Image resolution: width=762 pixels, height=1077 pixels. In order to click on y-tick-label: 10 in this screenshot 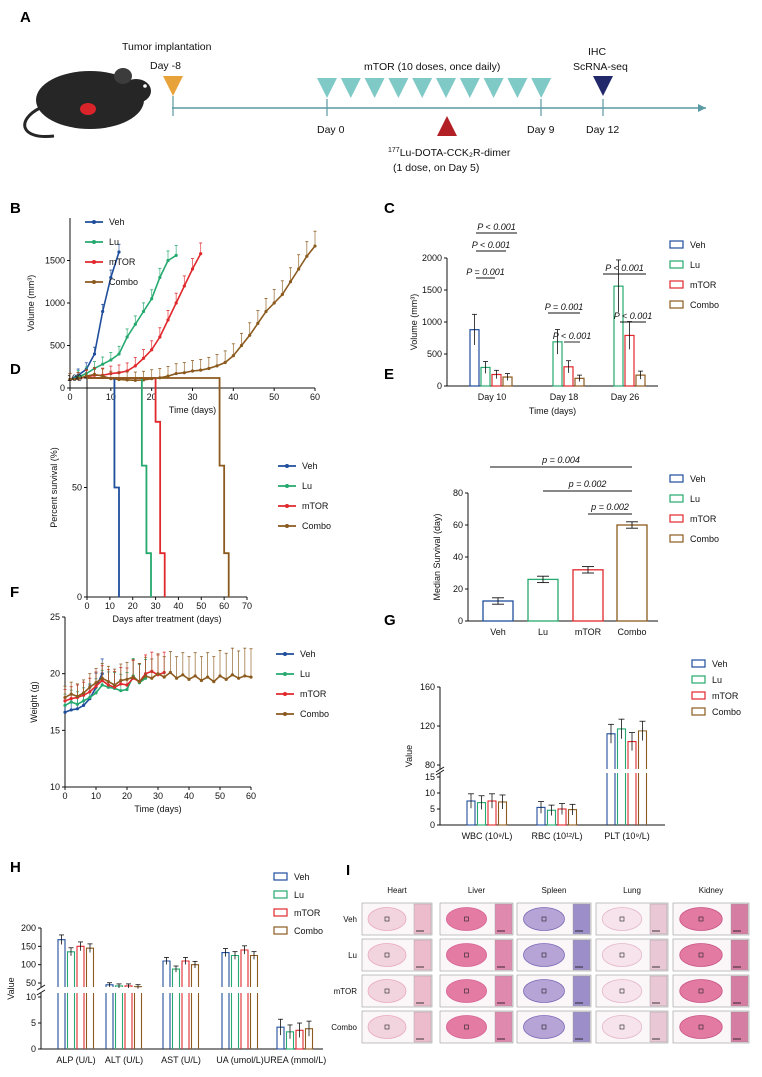, I will do `click(31, 997)`.